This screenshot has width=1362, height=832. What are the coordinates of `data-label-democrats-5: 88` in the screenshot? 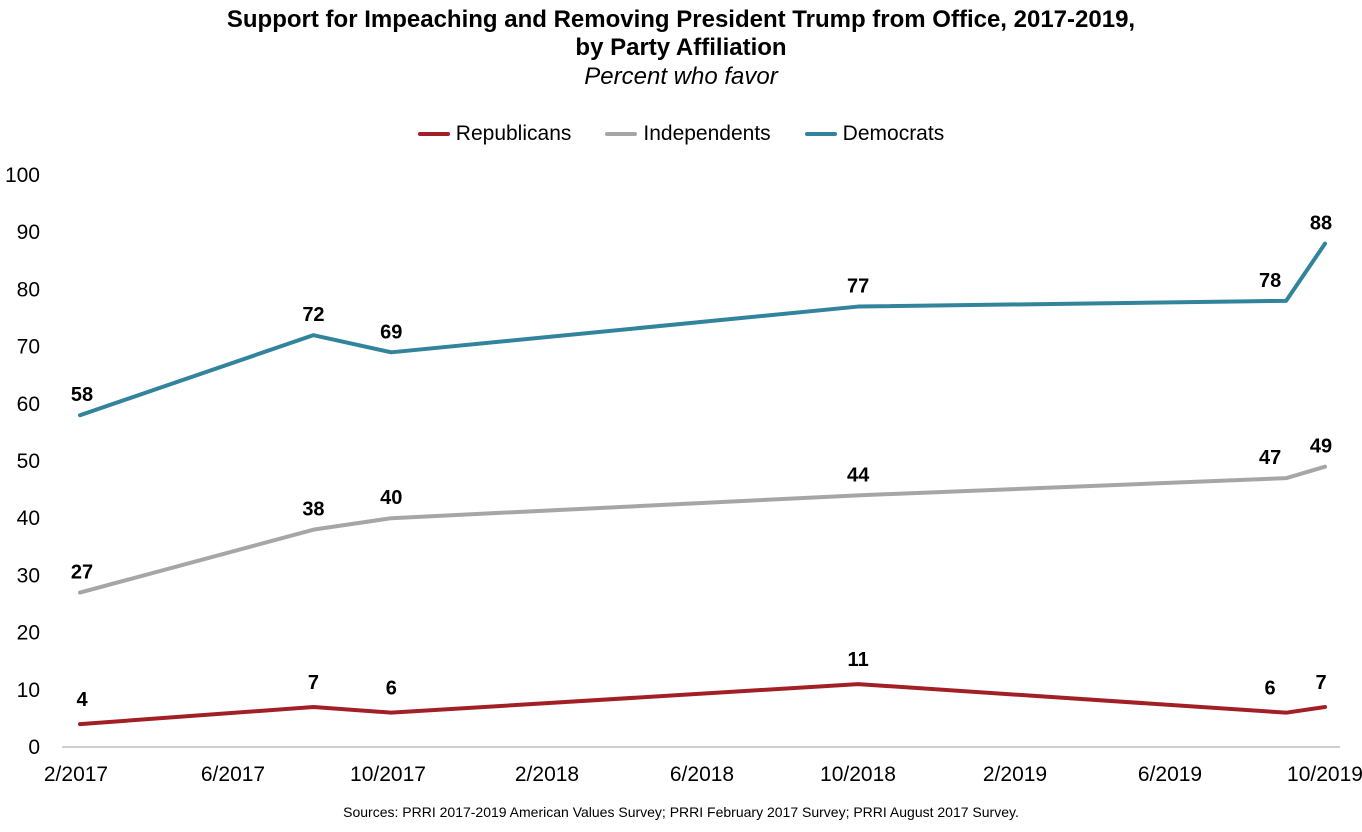 It's located at (1321, 224).